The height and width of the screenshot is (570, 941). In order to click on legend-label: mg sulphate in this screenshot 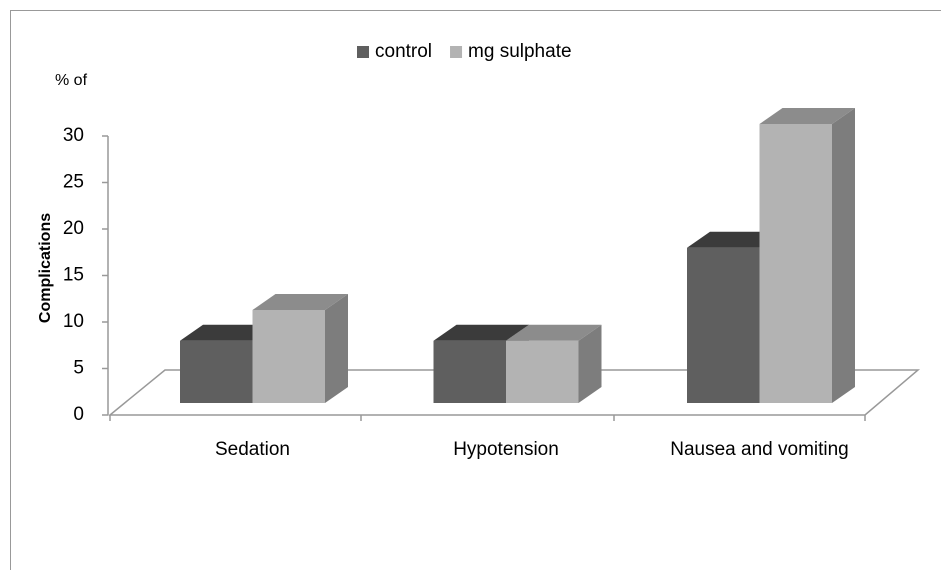, I will do `click(520, 51)`.